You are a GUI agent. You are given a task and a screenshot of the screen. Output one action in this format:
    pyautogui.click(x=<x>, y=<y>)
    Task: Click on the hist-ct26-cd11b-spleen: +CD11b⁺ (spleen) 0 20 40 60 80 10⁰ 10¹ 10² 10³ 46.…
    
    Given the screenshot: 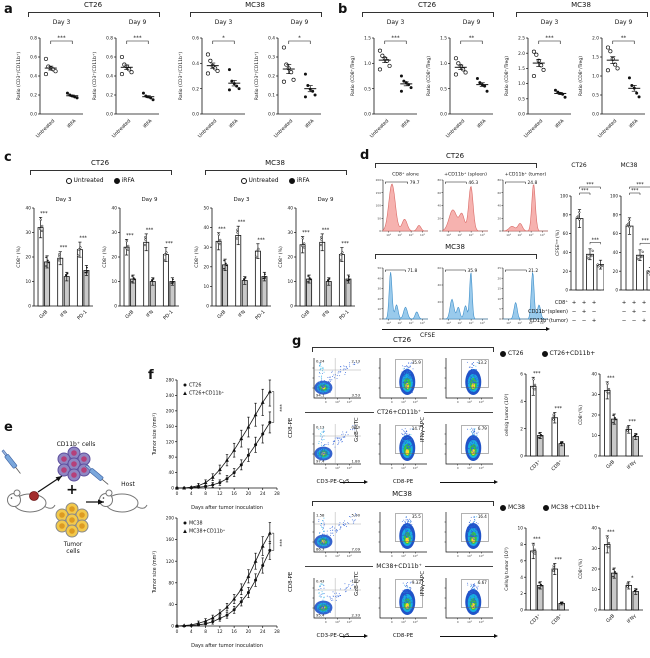 What is the action you would take?
    pyautogui.click(x=461, y=205)
    